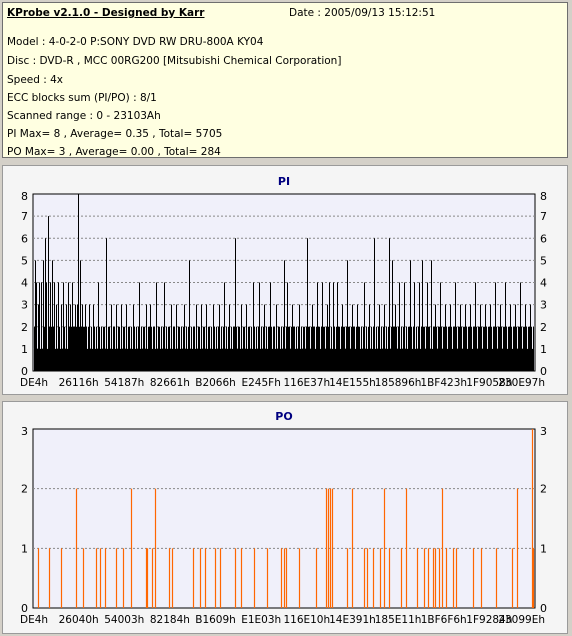 This screenshot has height=636, width=572. Describe the element at coordinates (306, 383) in the screenshot. I see `x-tick-label: 116E37h` at that location.